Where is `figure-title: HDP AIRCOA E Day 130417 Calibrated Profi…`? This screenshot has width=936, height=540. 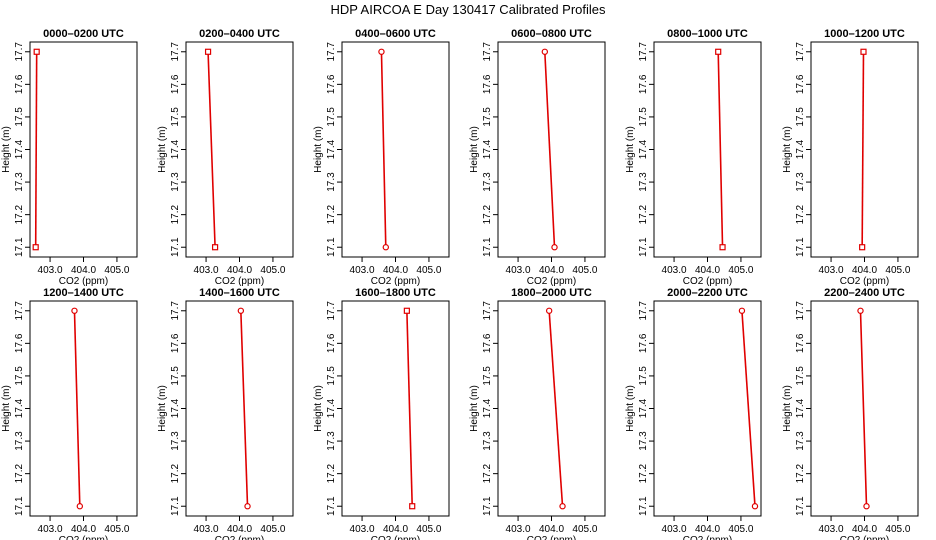 figure-title: HDP AIRCOA E Day 130417 Calibrated Profi… is located at coordinates (468, 9).